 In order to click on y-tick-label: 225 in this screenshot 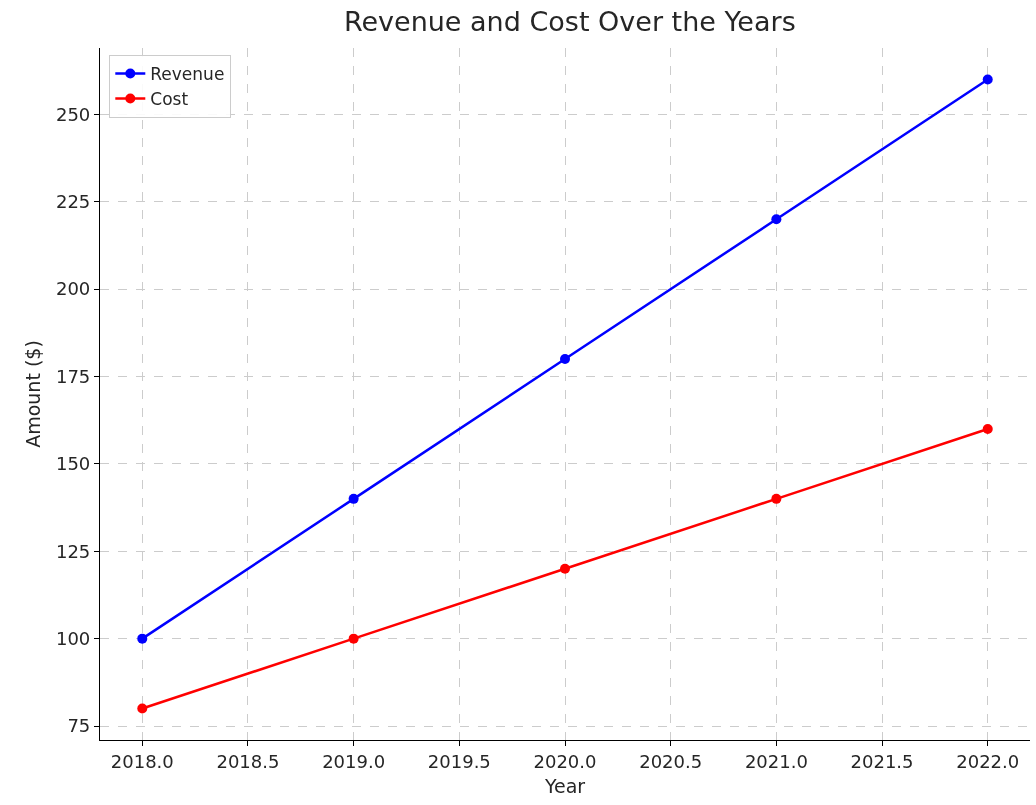, I will do `click(73, 202)`.